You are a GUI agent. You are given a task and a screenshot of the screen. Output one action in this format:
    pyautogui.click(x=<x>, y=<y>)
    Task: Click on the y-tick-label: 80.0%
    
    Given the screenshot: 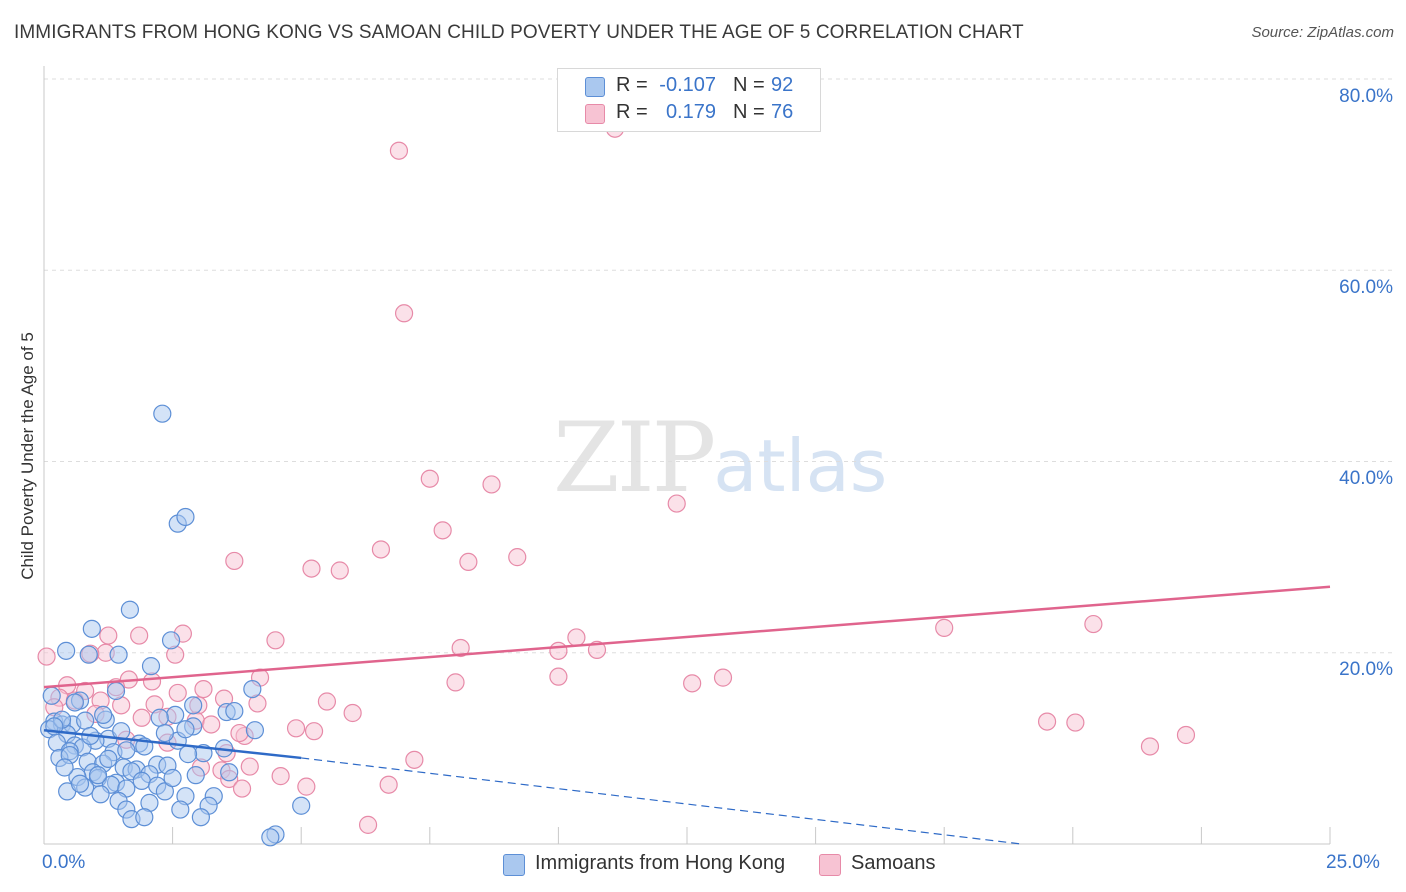 What is the action you would take?
    pyautogui.click(x=1366, y=96)
    